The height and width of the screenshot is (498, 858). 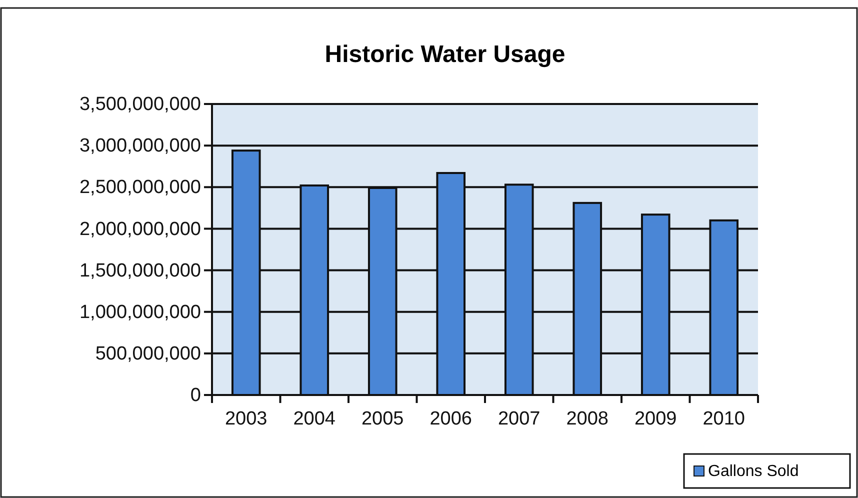 What do you see at coordinates (140, 187) in the screenshot?
I see `y-tick-label: 2,500,000,000` at bounding box center [140, 187].